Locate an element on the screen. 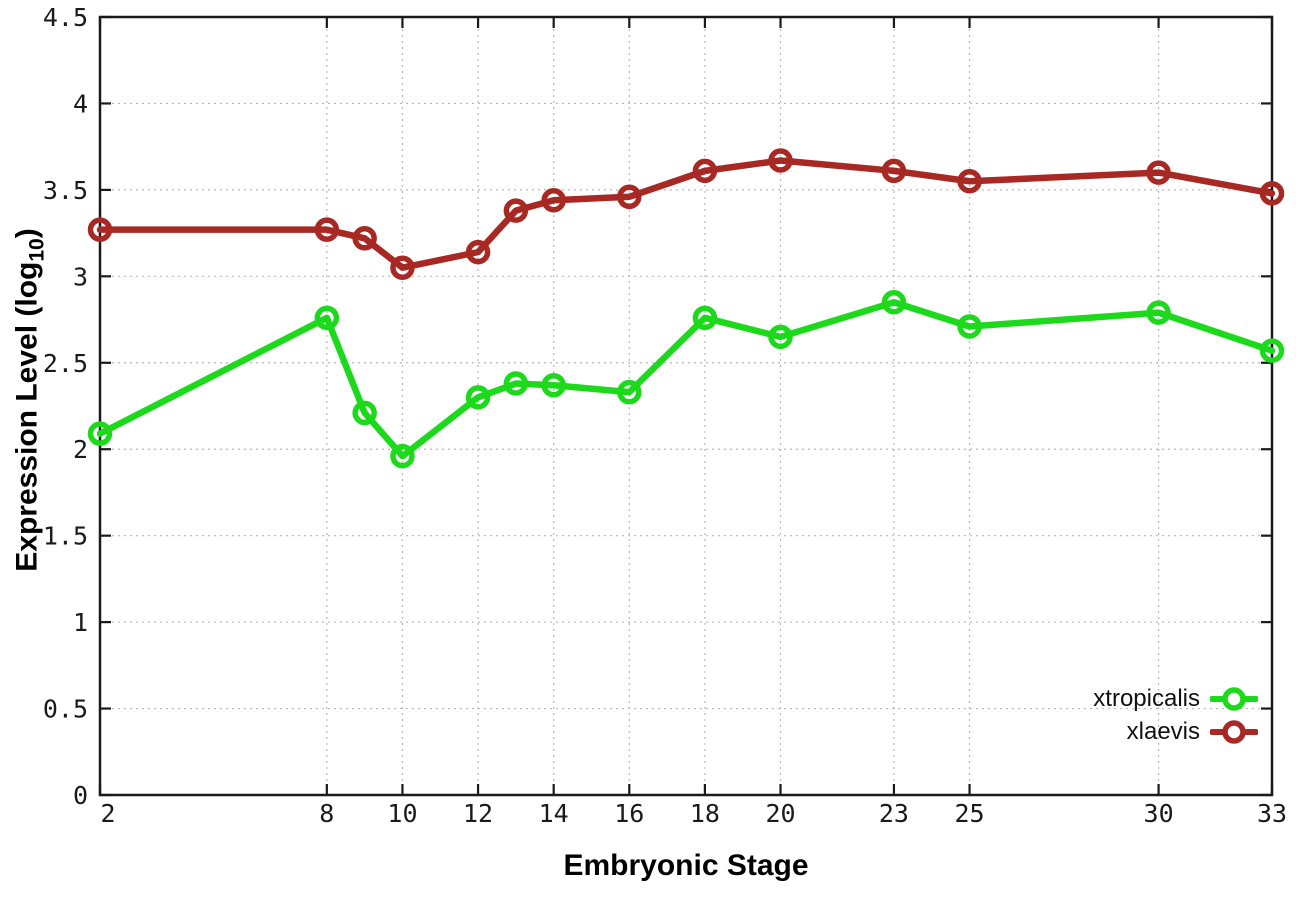  legend-label-xlaevis: xlaevis is located at coordinates (1163, 731).